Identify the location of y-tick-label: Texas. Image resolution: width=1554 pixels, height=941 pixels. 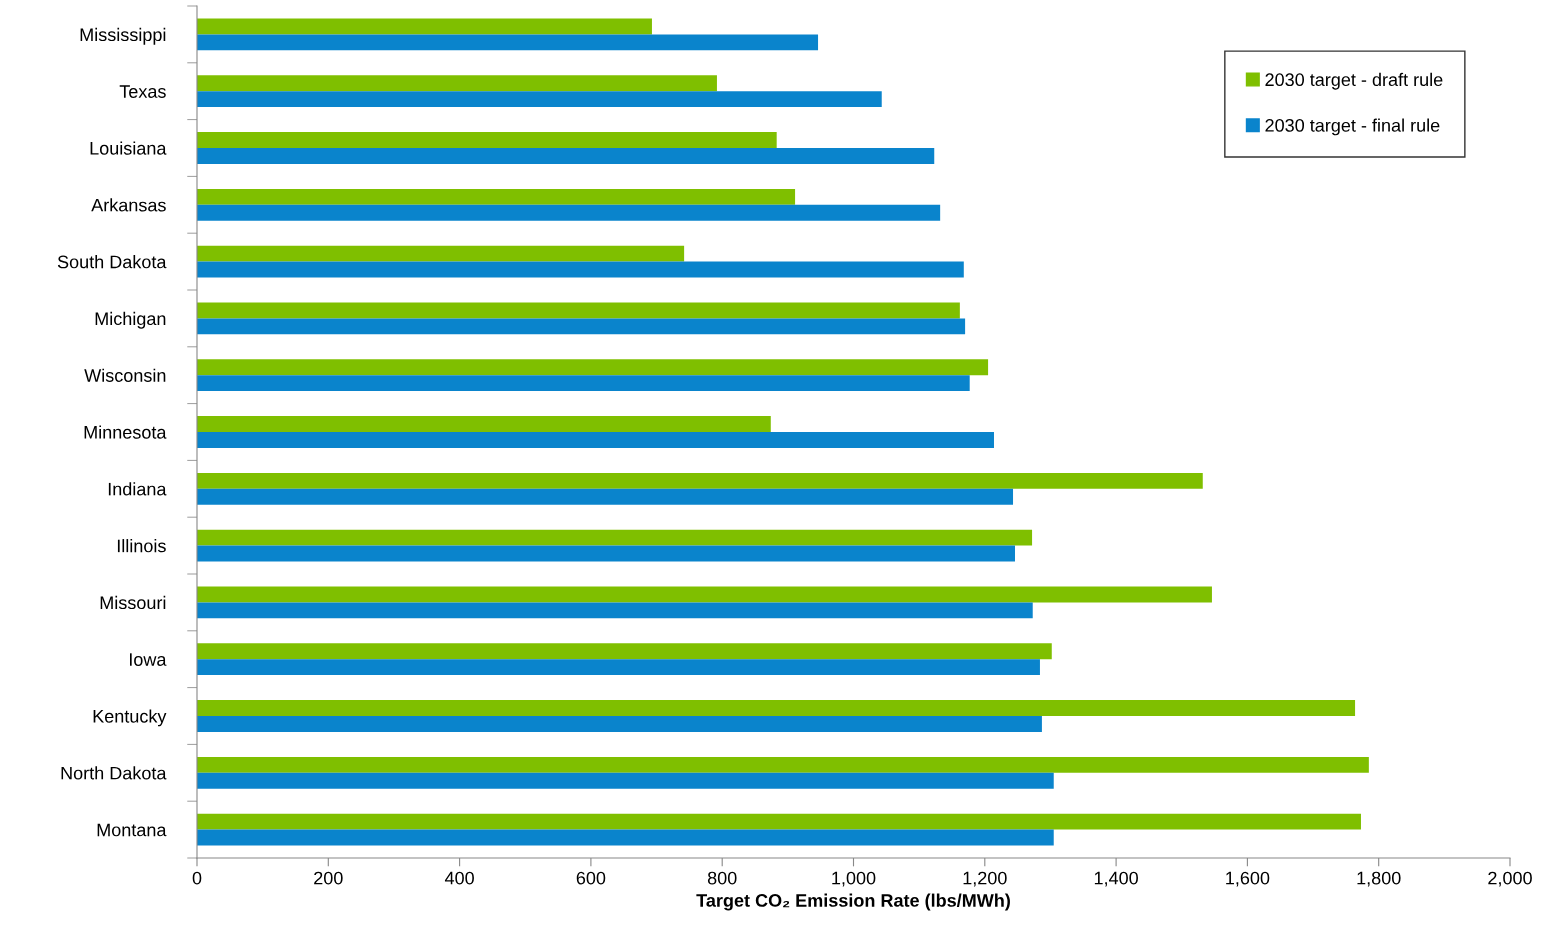
(142, 91).